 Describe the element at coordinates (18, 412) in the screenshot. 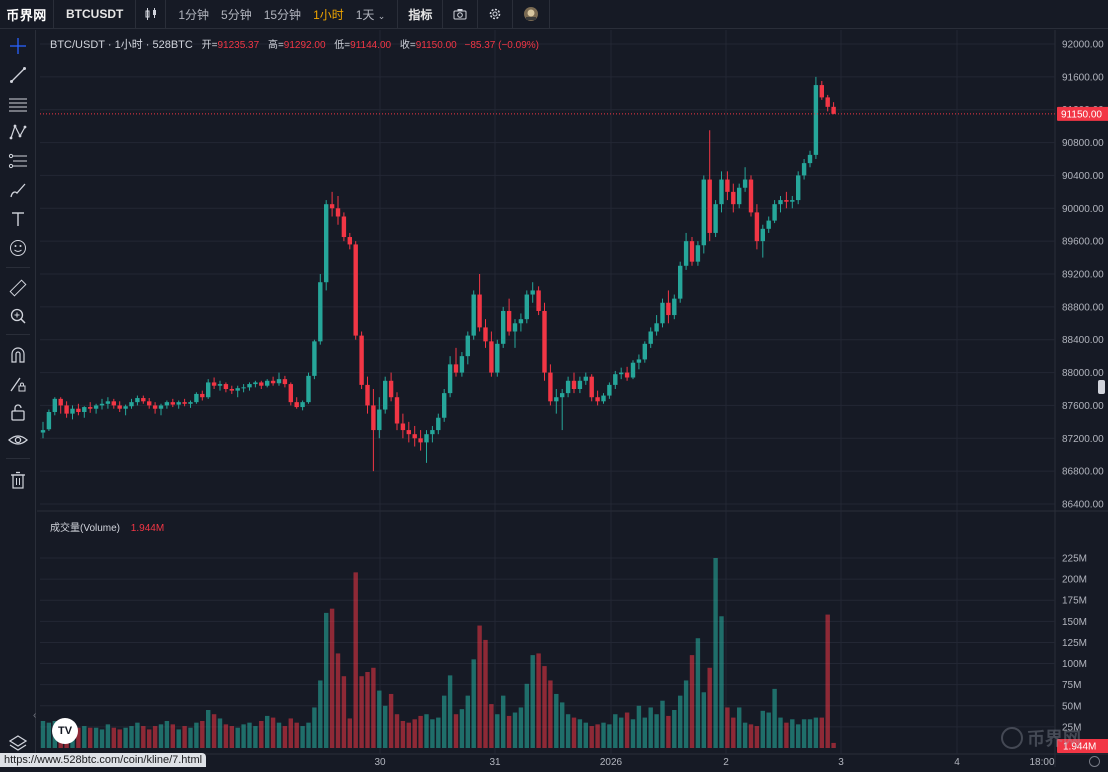

I see `lock-icon` at that location.